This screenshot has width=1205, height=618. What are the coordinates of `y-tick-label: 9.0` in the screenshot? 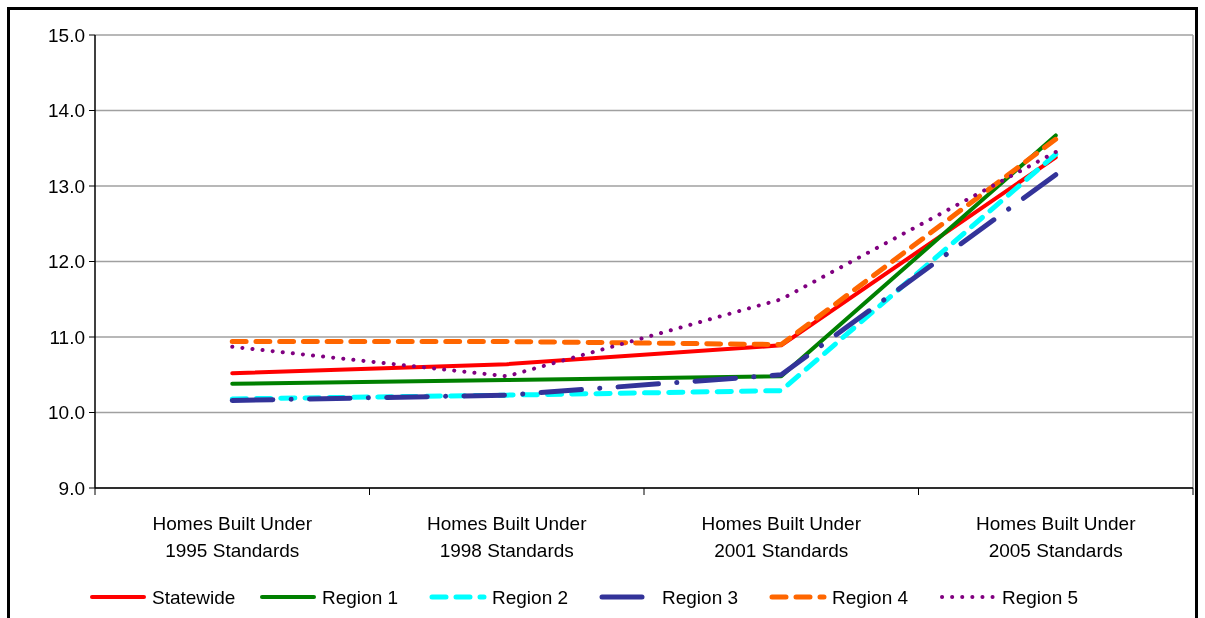 It's located at (71, 488).